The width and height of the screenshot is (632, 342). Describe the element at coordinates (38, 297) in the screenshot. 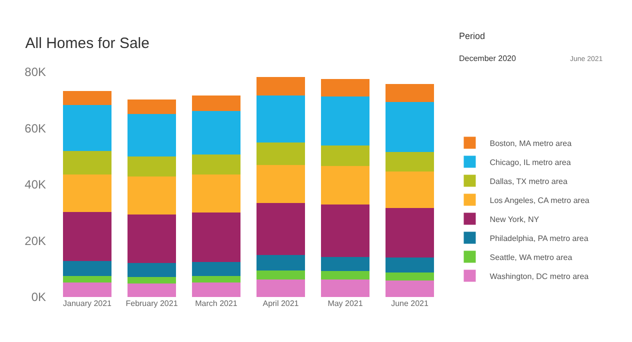

I see `y-tick-label: 0K` at that location.